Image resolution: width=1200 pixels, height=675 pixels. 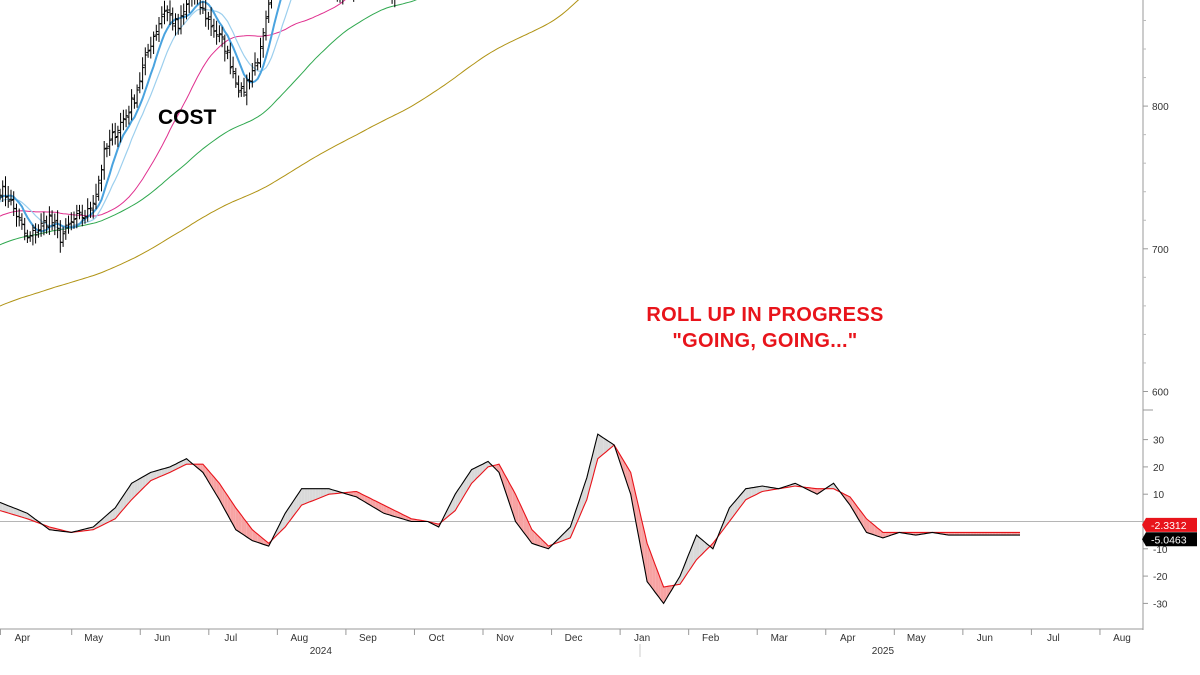 What do you see at coordinates (848, 638) in the screenshot?
I see `month-label: Apr` at bounding box center [848, 638].